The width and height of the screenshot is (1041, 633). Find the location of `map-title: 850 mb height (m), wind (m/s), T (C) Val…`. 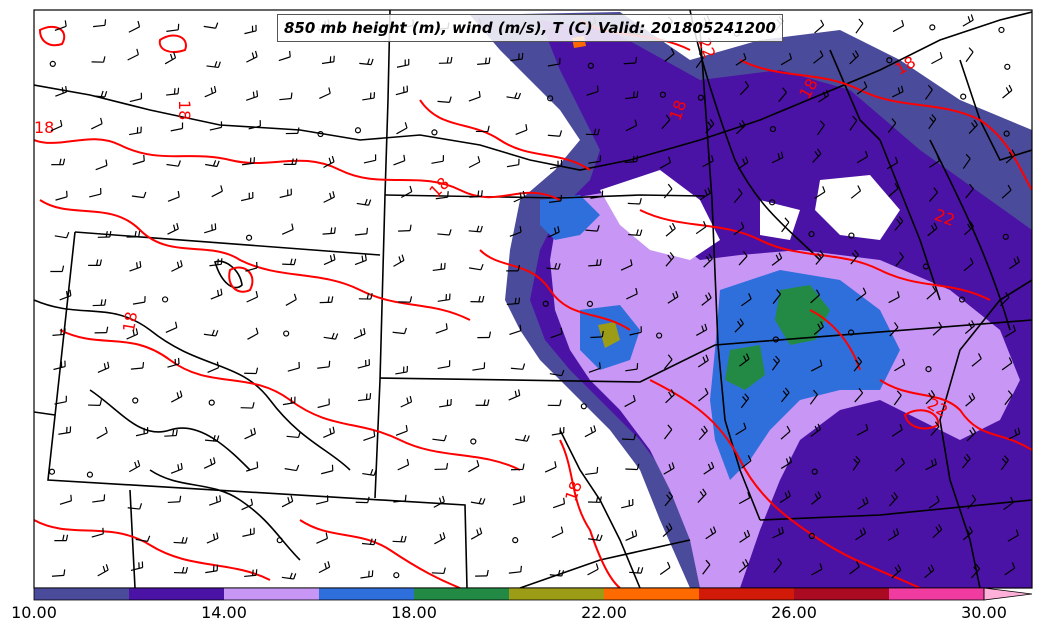

map-title: 850 mb height (m), wind (m/s), T (C) Val… is located at coordinates (530, 28).